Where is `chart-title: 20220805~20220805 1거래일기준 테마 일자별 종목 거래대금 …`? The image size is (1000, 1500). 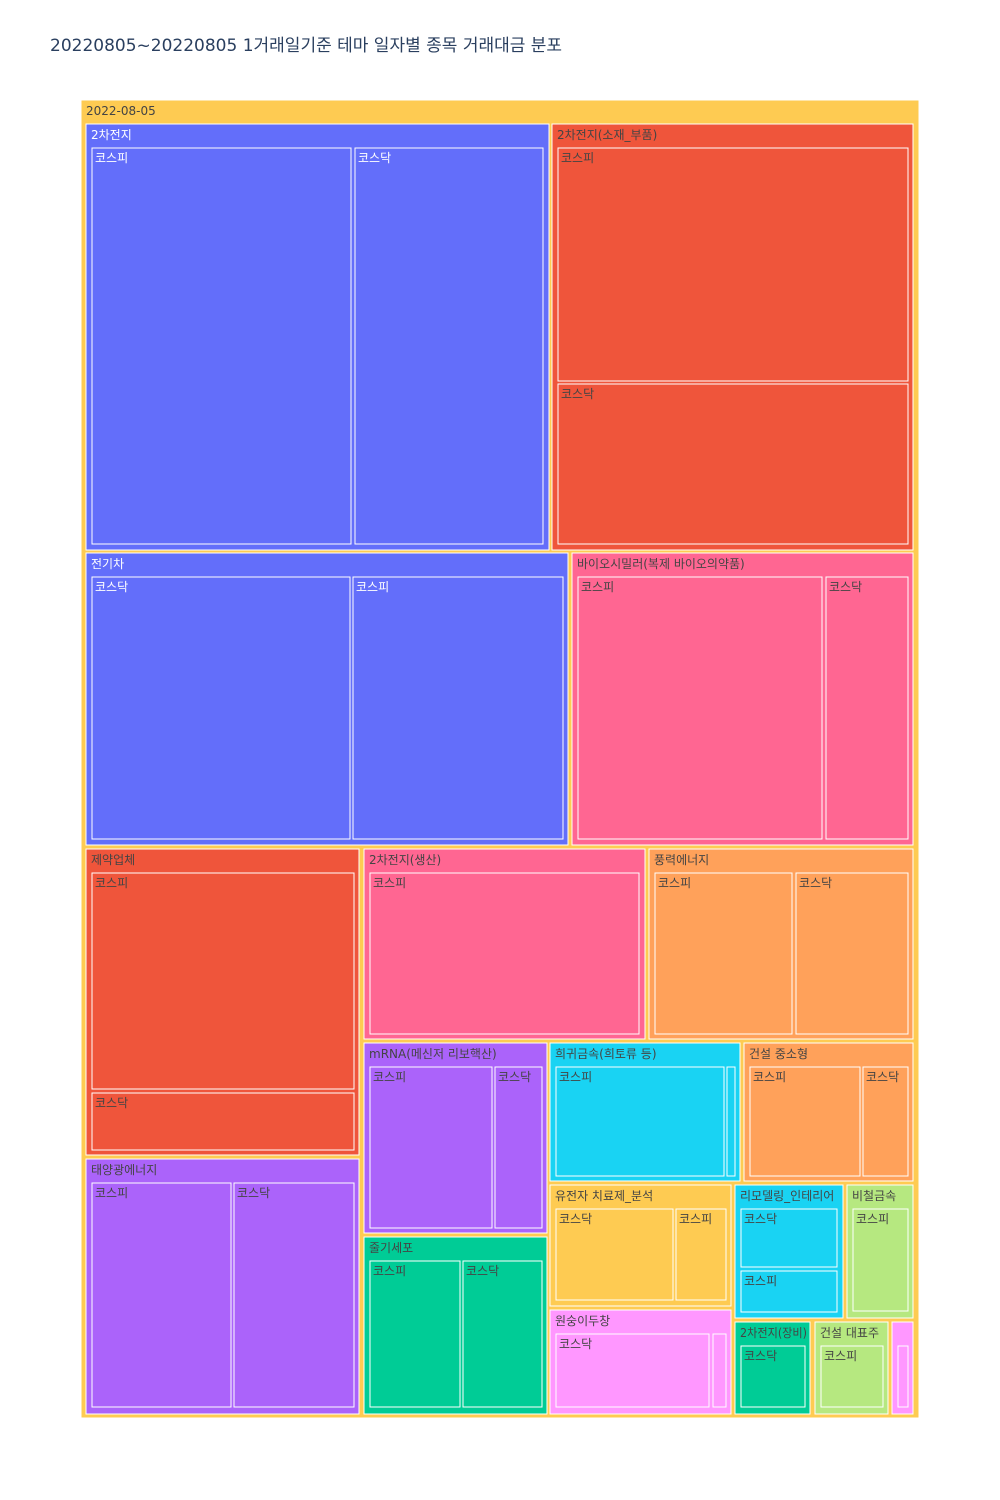 chart-title: 20220805~20220805 1거래일기준 테마 일자별 종목 거래대금 … is located at coordinates (306, 46).